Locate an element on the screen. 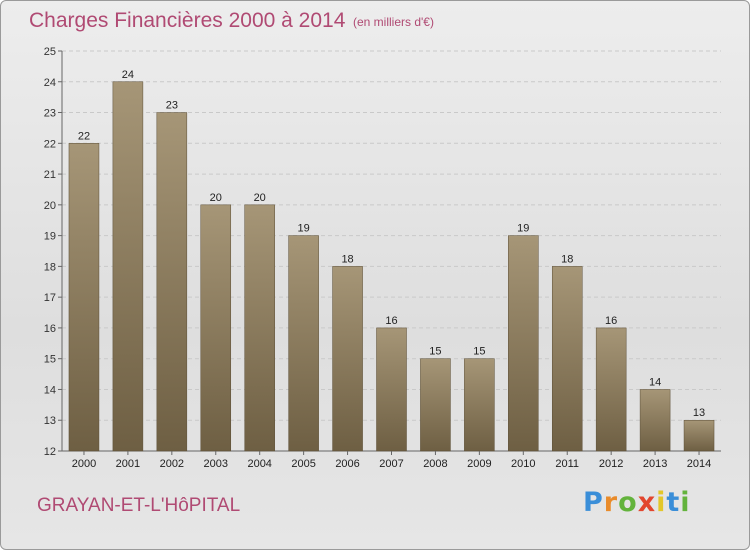  logo-letter: r is located at coordinates (611, 502).